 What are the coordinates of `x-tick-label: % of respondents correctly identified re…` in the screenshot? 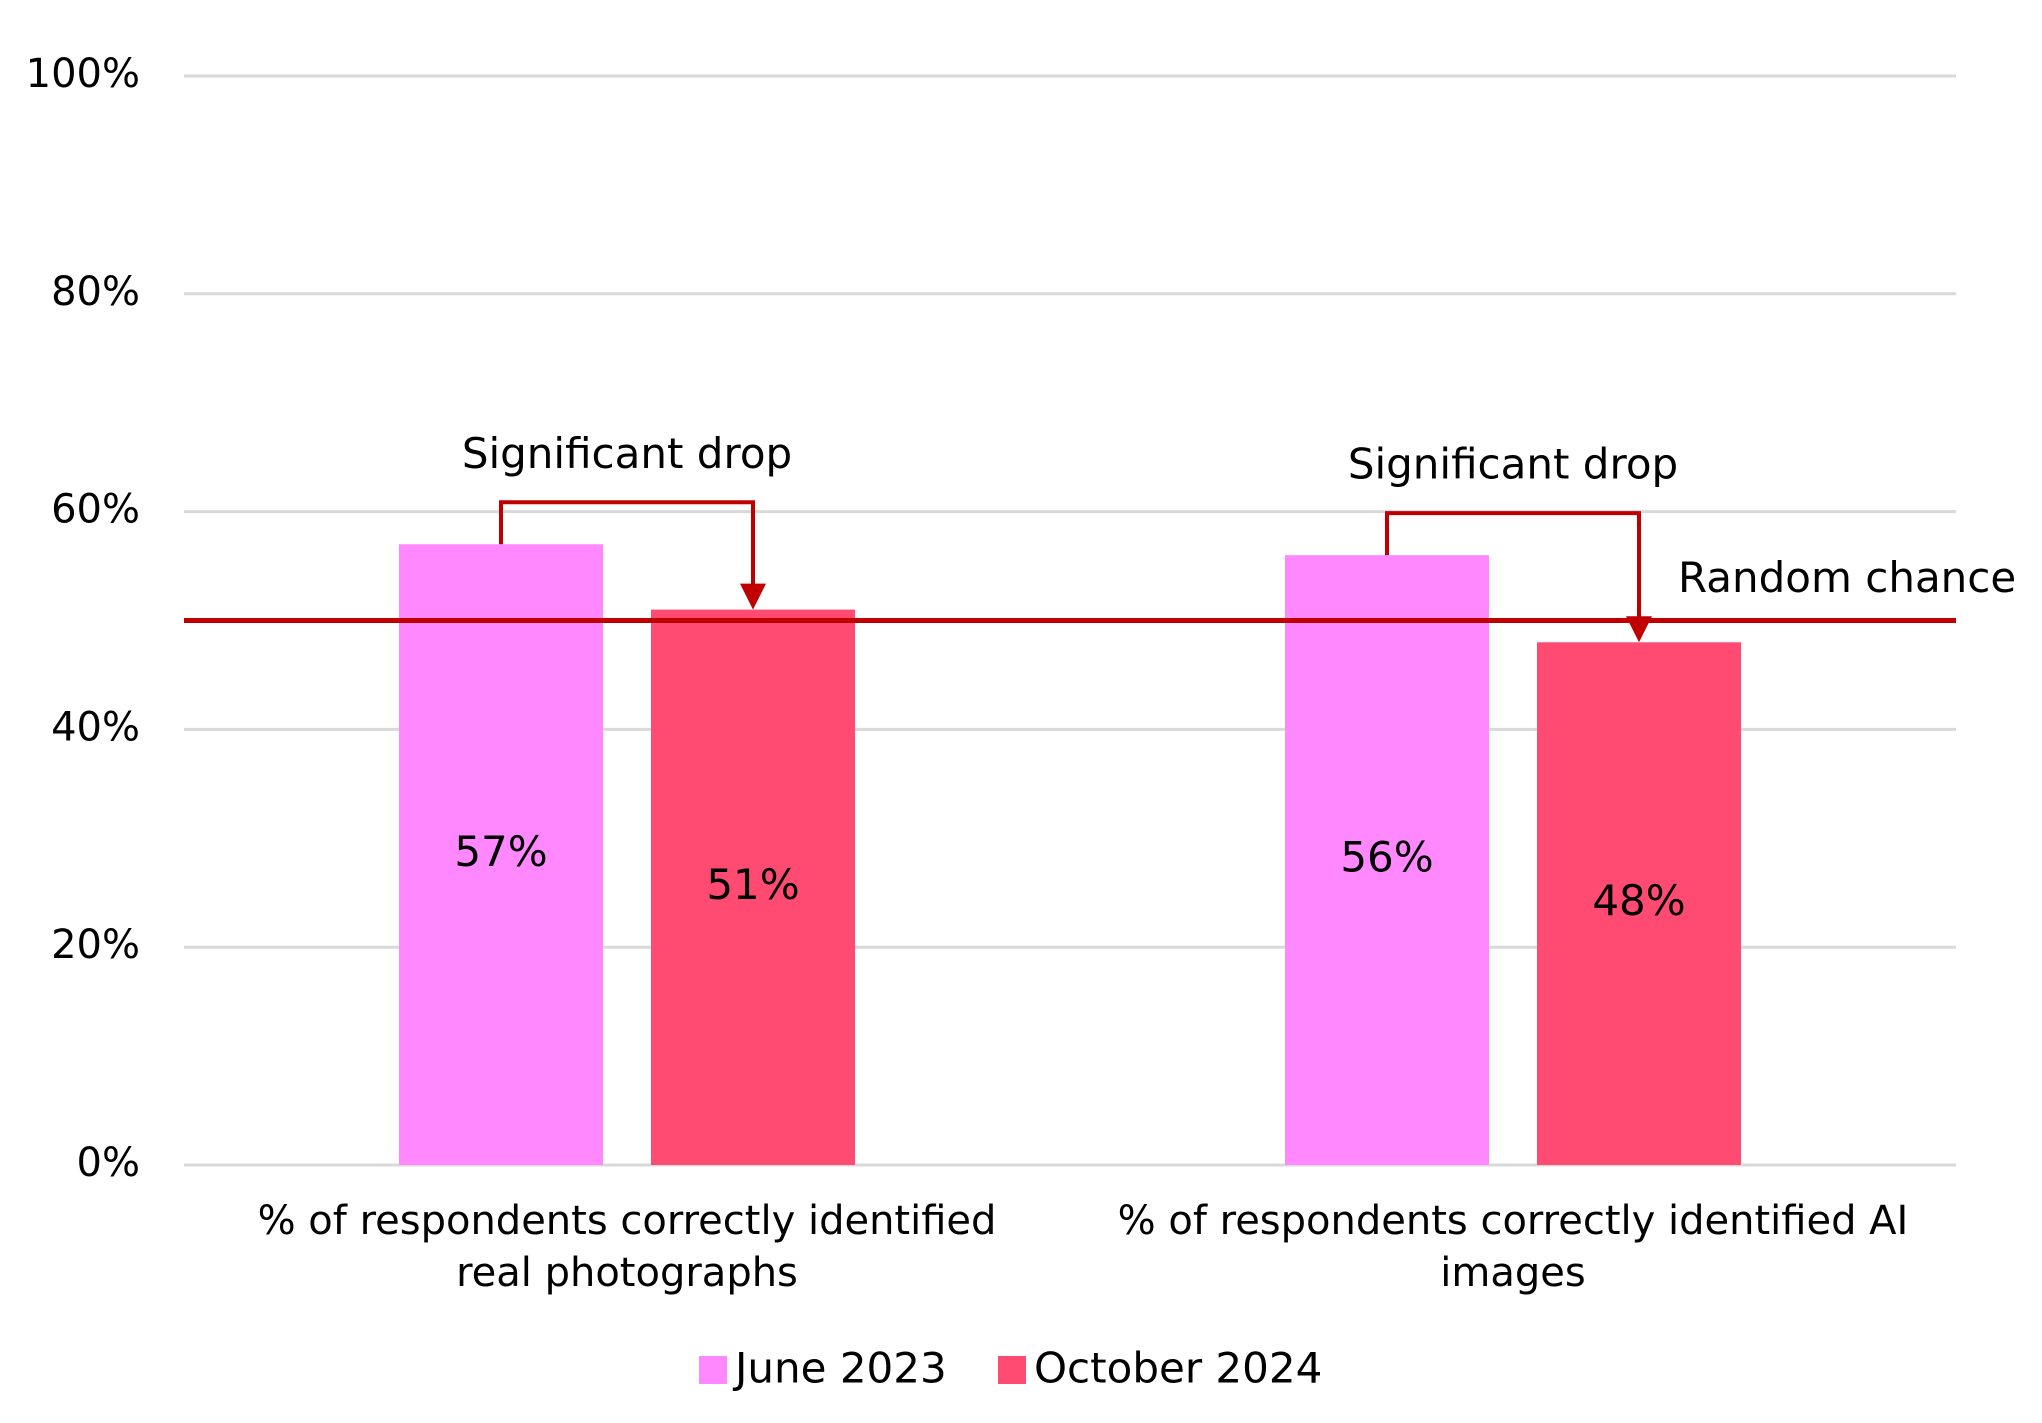 It's located at (627, 1247).